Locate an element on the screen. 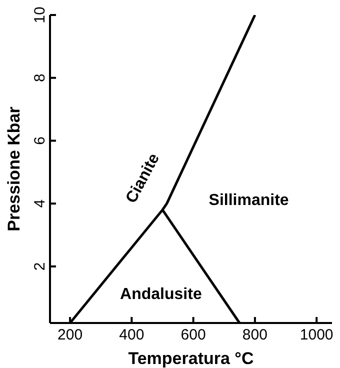  y-axis-title: Pressione Kbar is located at coordinates (14, 169).